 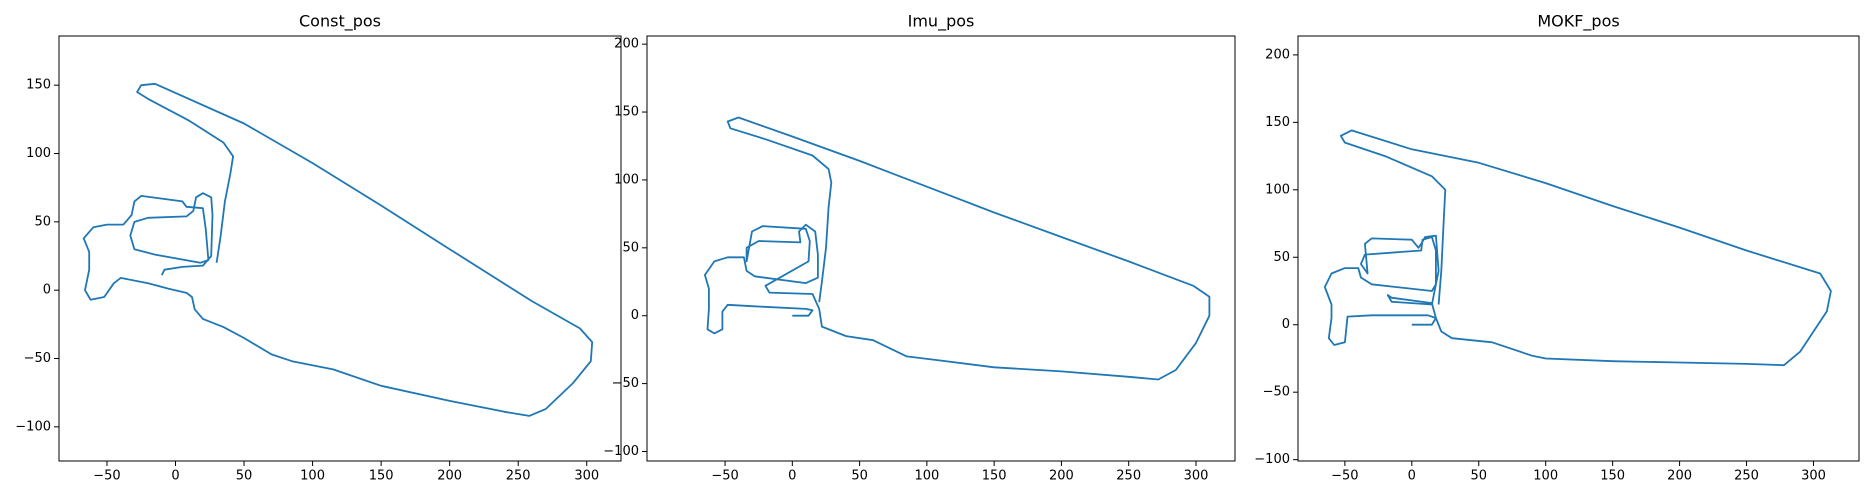 I want to click on chart-title: Imu_pos, so click(x=941, y=22).